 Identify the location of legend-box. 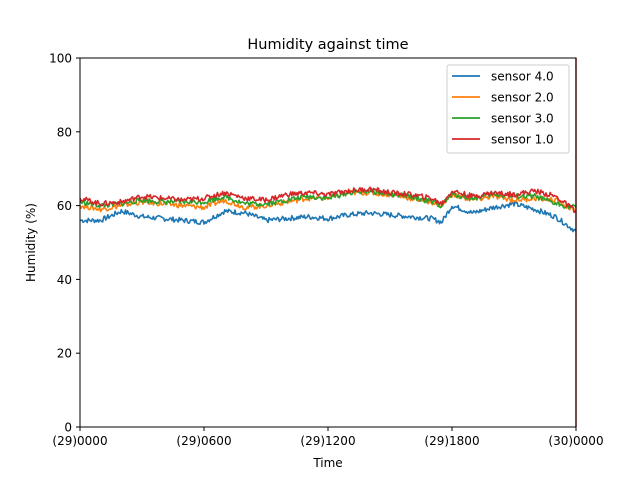
(508, 109).